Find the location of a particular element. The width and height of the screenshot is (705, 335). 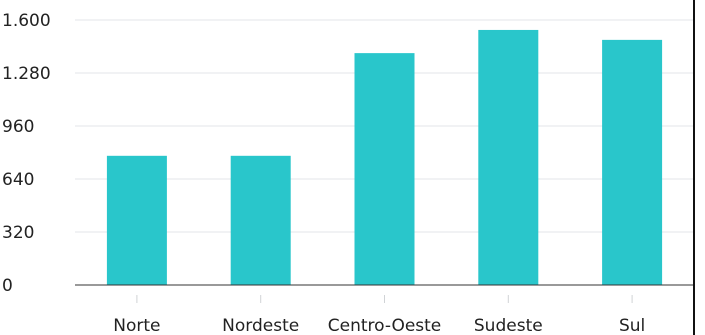

x-tick-label: Sul is located at coordinates (632, 325).